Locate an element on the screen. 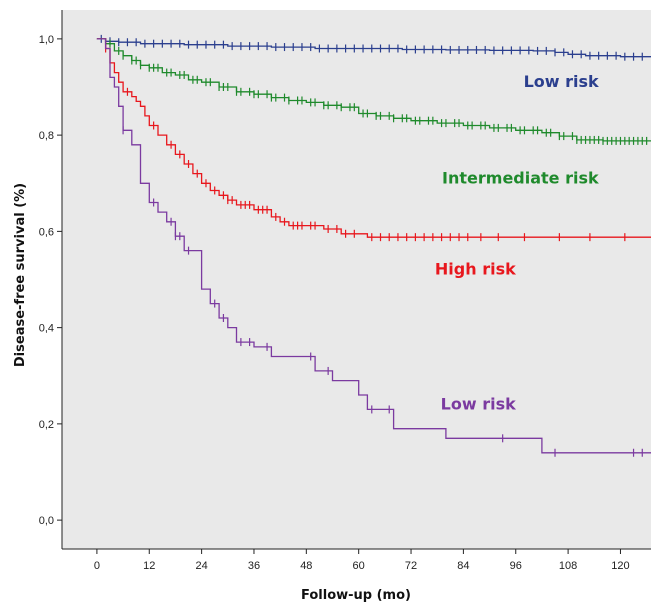 Image resolution: width=651 pixels, height=607 pixels. survival-curve is located at coordinates (373, 48).